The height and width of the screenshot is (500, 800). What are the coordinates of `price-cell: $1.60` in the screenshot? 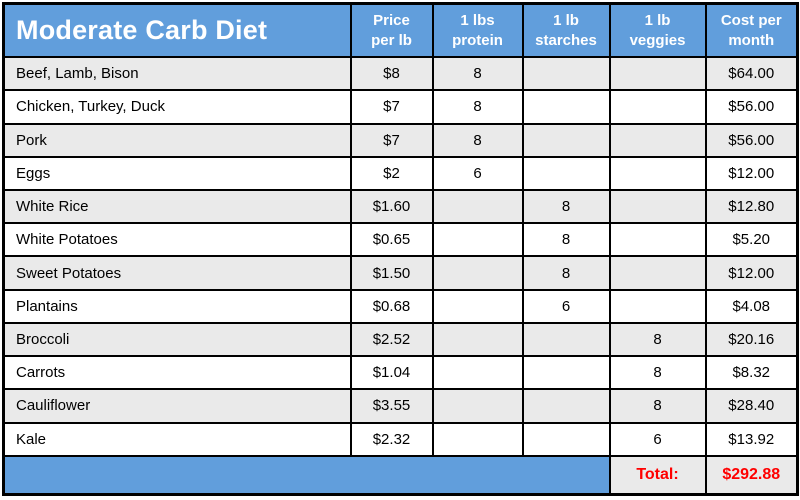 It's located at (391, 206).